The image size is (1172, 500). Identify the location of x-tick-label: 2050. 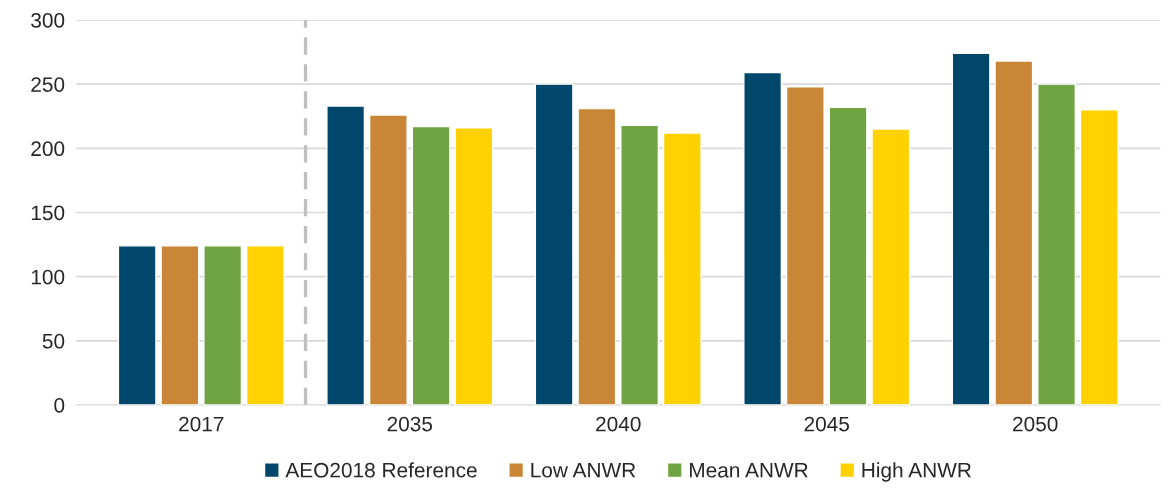
(1035, 424).